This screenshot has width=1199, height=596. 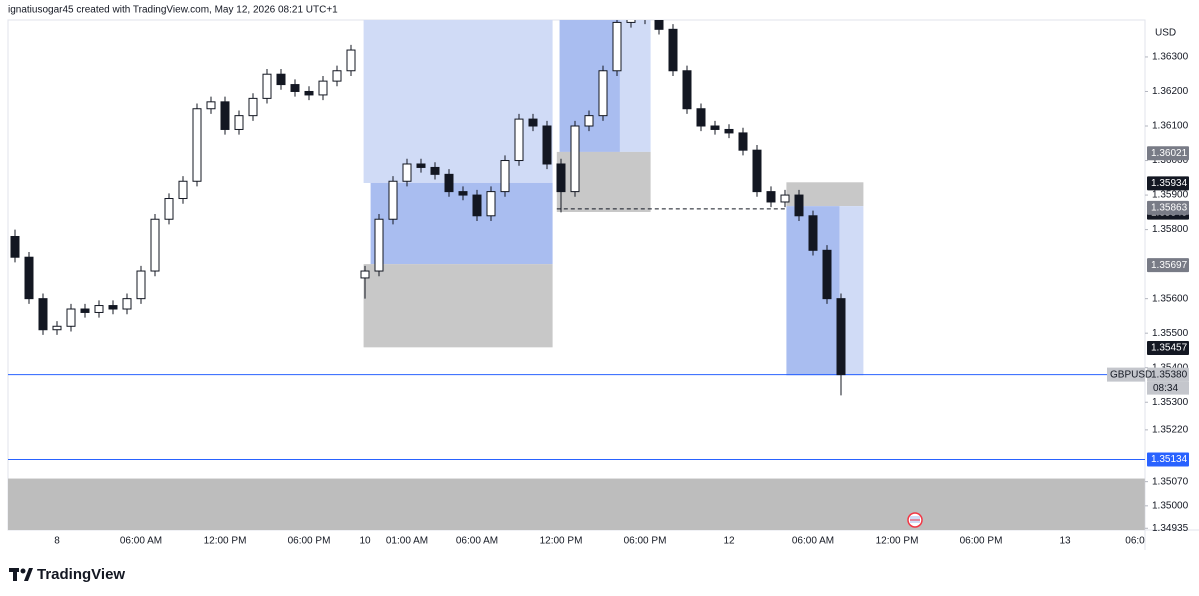 I want to click on y-tick-label: 1.35500, so click(x=1170, y=333).